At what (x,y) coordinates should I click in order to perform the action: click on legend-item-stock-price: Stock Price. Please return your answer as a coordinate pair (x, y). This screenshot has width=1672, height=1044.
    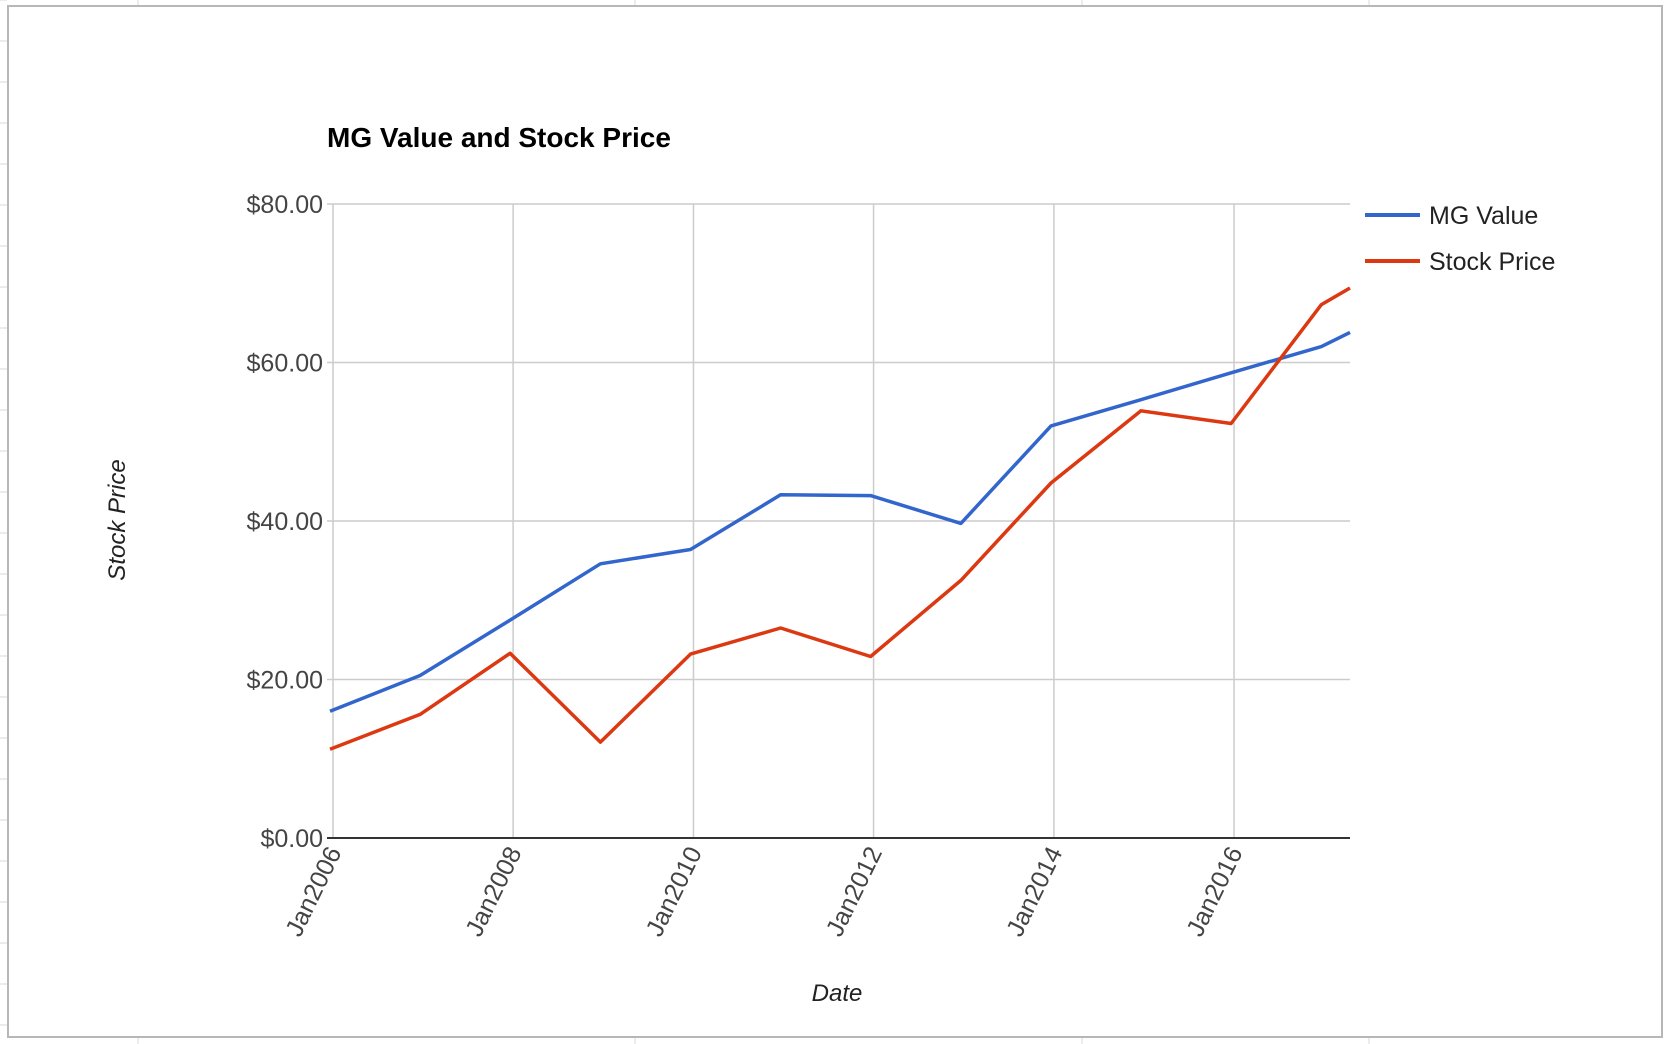
    Looking at the image, I should click on (1460, 262).